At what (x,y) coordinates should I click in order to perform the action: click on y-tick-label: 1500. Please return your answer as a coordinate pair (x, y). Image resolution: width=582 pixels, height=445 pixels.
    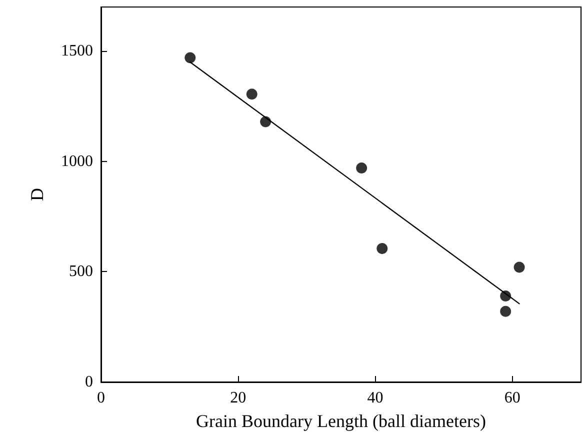
    Looking at the image, I should click on (77, 51).